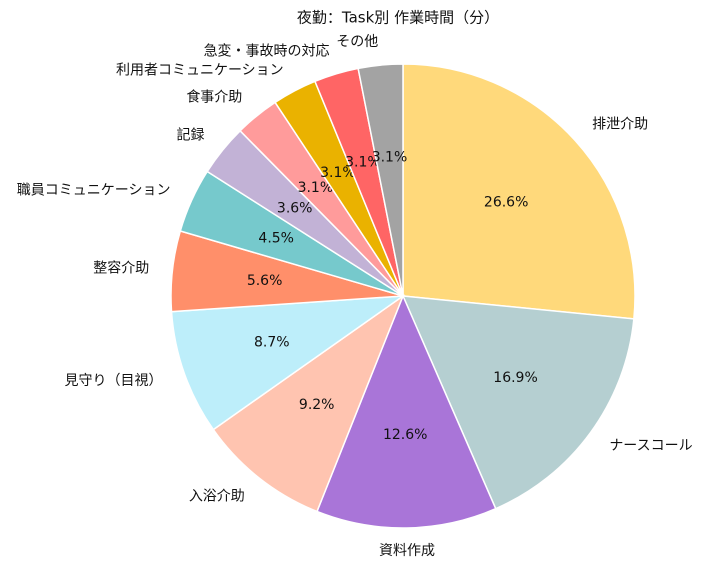  I want to click on value-label: 5.6%, so click(265, 281).